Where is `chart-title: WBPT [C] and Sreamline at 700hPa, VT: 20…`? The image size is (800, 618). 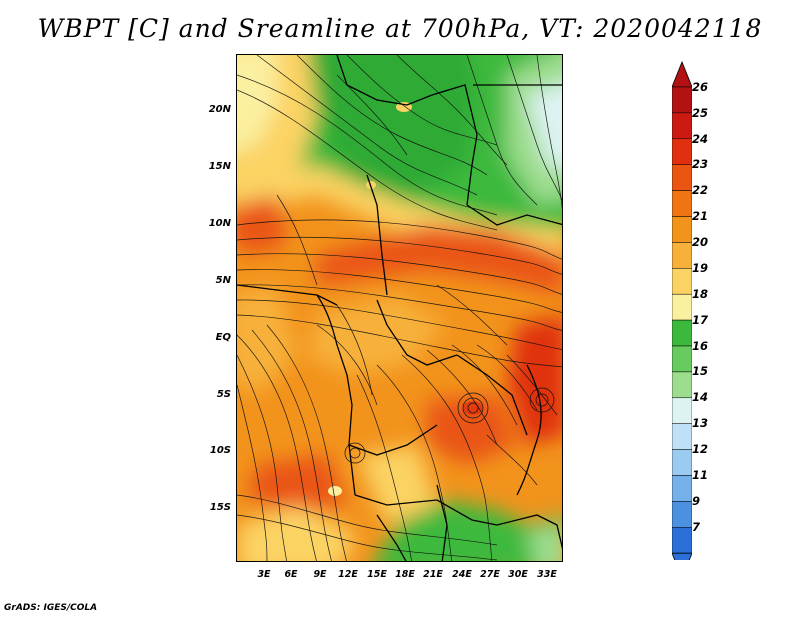 chart-title: WBPT [C] and Sreamline at 700hPa, VT: 20… is located at coordinates (400, 28).